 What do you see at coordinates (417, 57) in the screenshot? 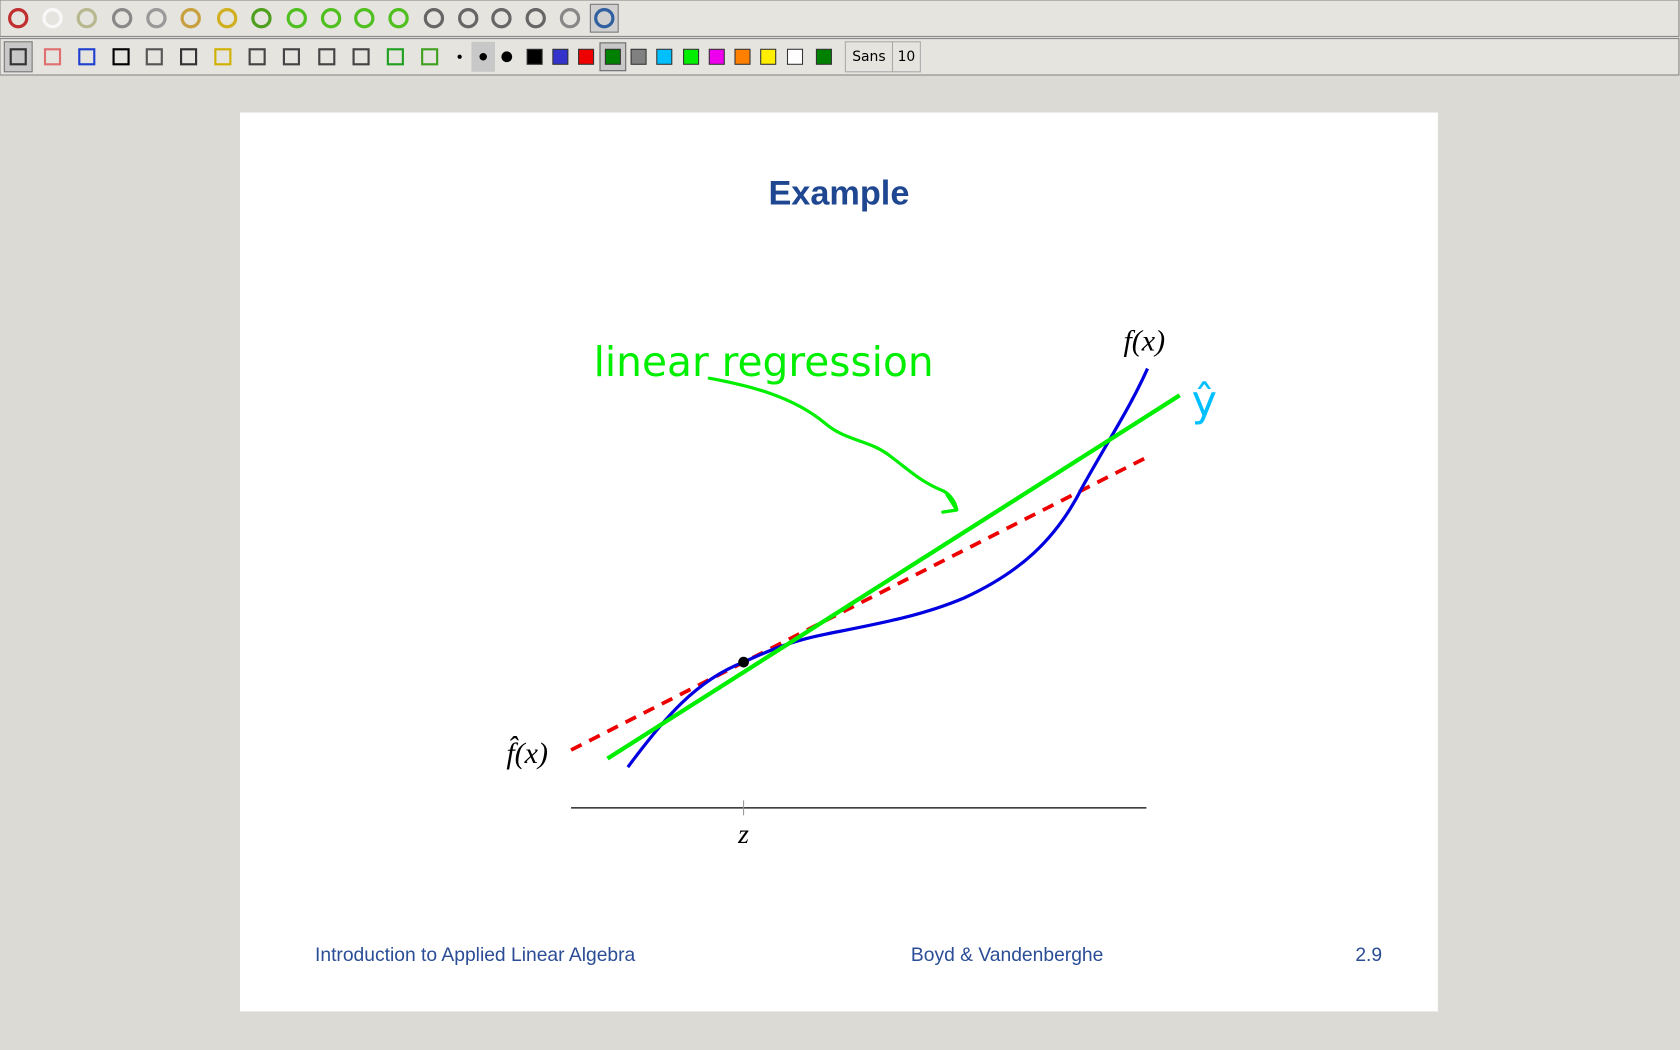
I see `tool-buttons` at bounding box center [417, 57].